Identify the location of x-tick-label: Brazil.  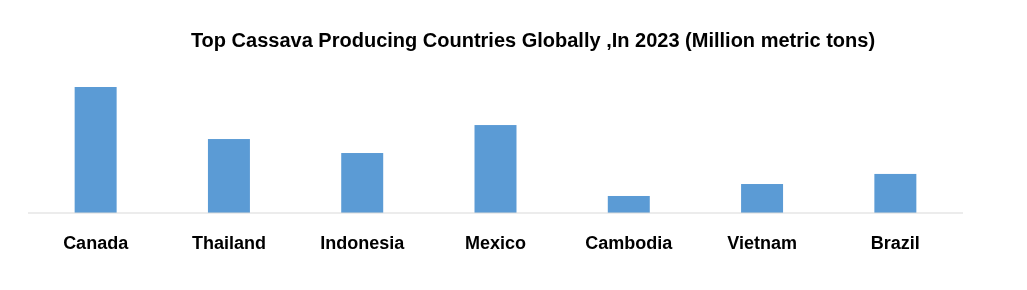
(895, 243).